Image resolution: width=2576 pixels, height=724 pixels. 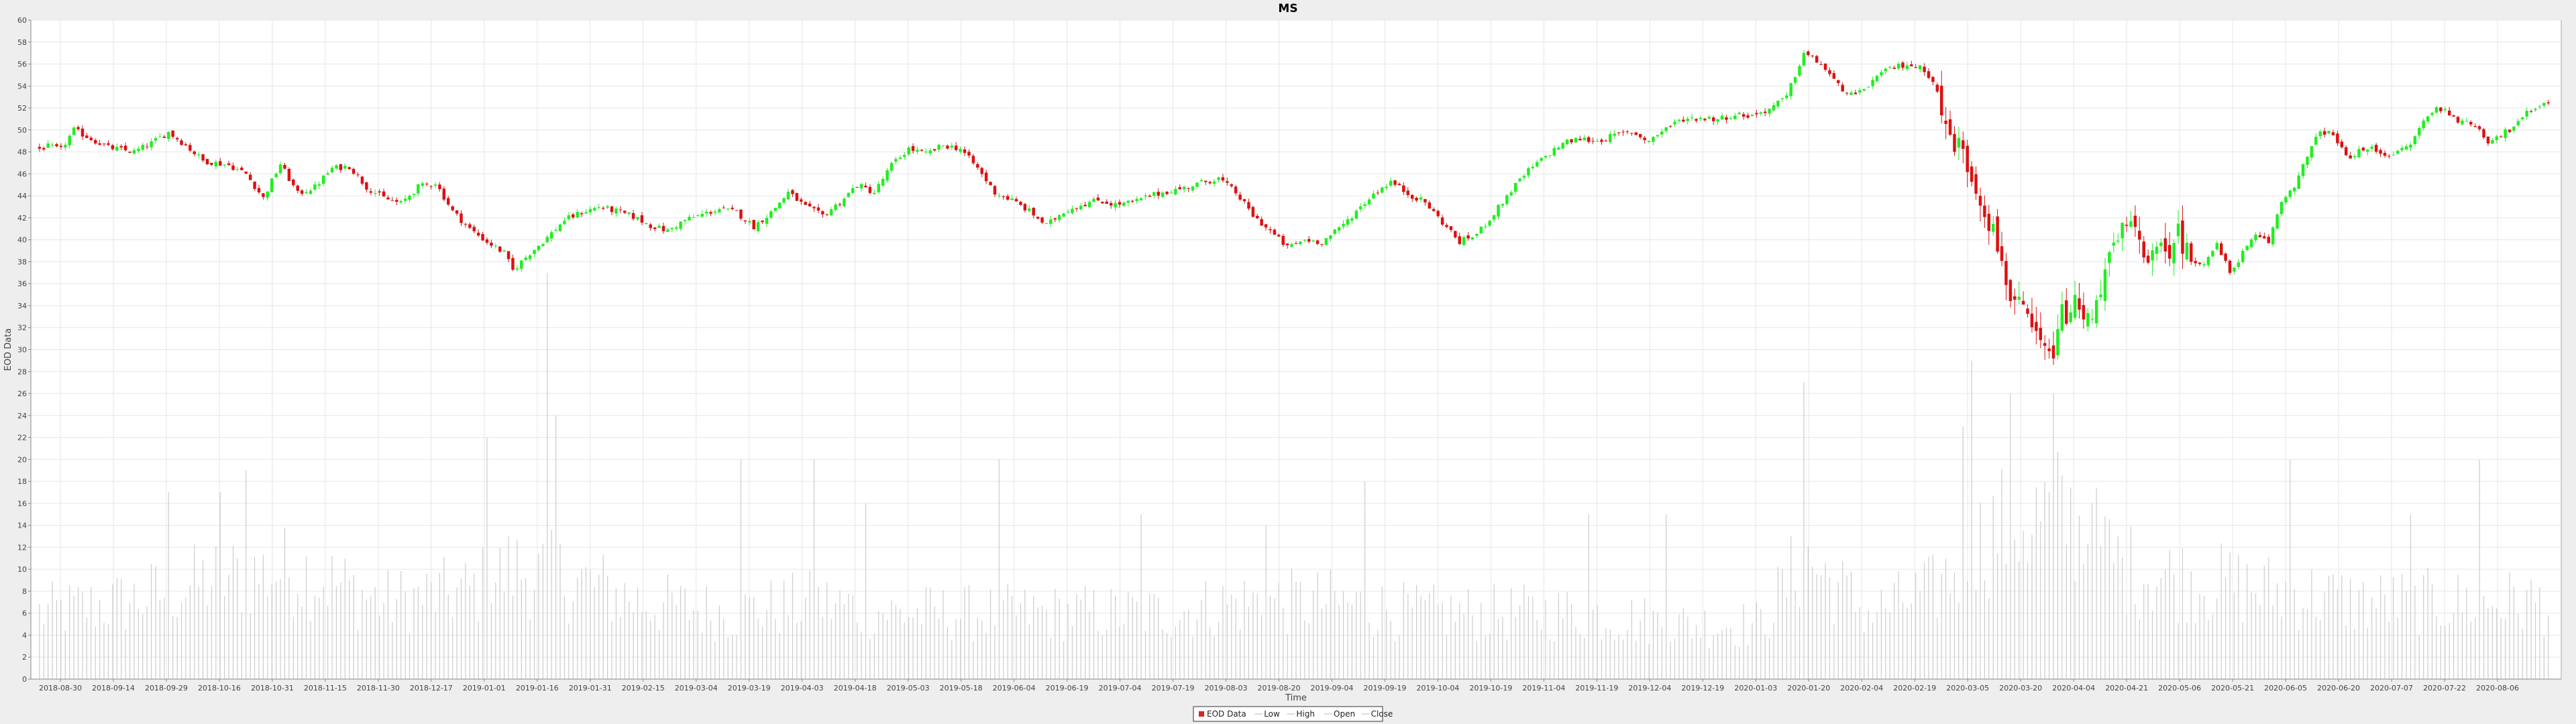 What do you see at coordinates (1384, 688) in the screenshot?
I see `x-tick-label: 2019-09-19` at bounding box center [1384, 688].